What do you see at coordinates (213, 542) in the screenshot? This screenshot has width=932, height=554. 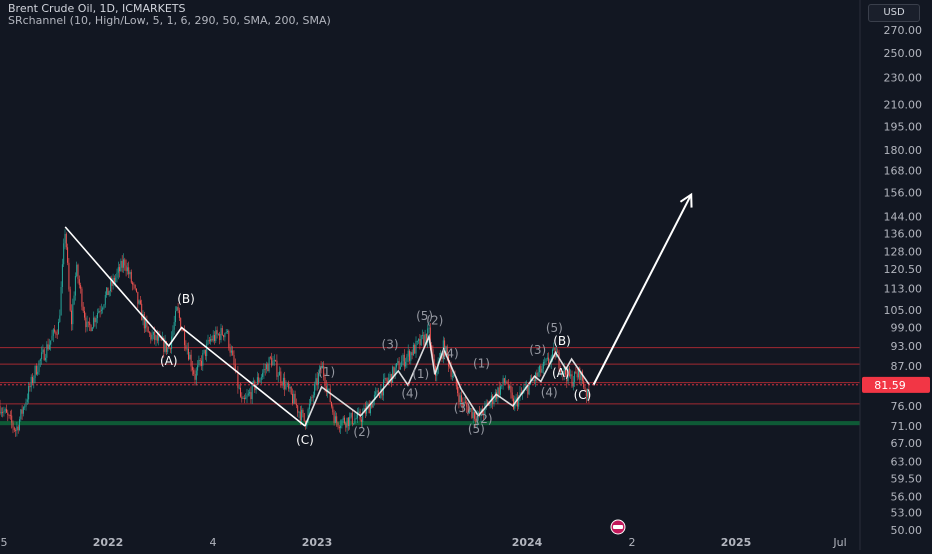 I see `time-tick-label: 4` at bounding box center [213, 542].